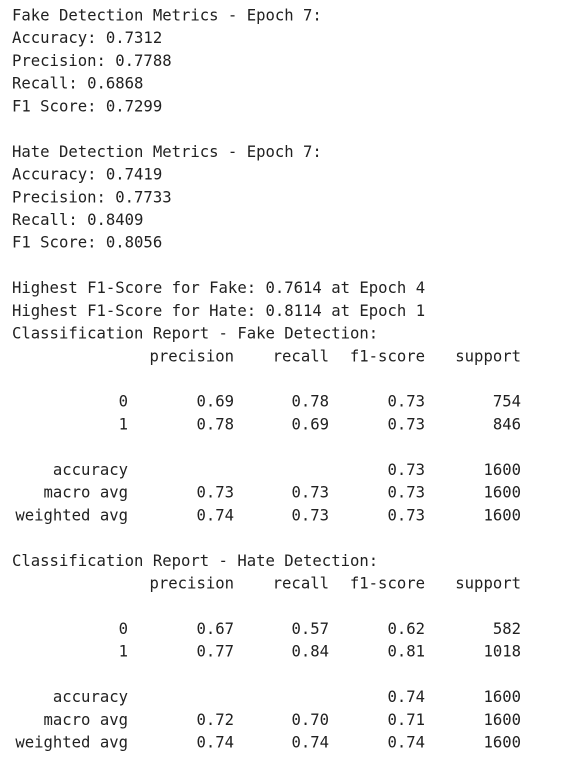 This screenshot has width=577, height=762. What do you see at coordinates (77, 84) in the screenshot?
I see `metric-line: Recall: 0.6868` at bounding box center [77, 84].